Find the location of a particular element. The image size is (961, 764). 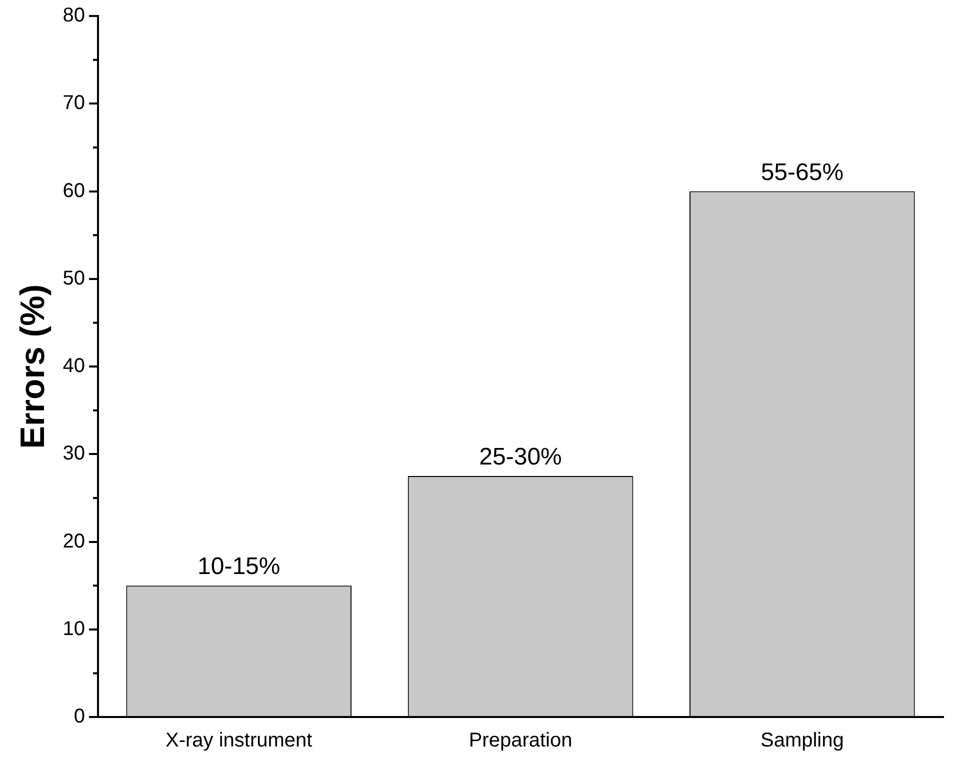

y-tick-label: 70 is located at coordinates (74, 103).